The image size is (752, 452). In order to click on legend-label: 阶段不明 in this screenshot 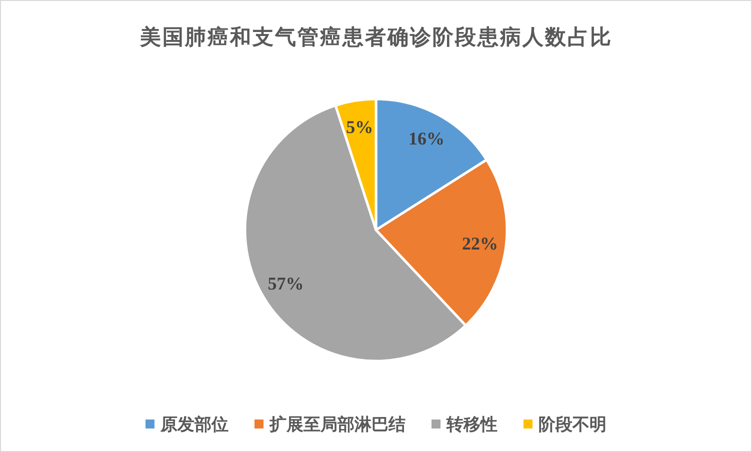, I will do `click(572, 424)`.